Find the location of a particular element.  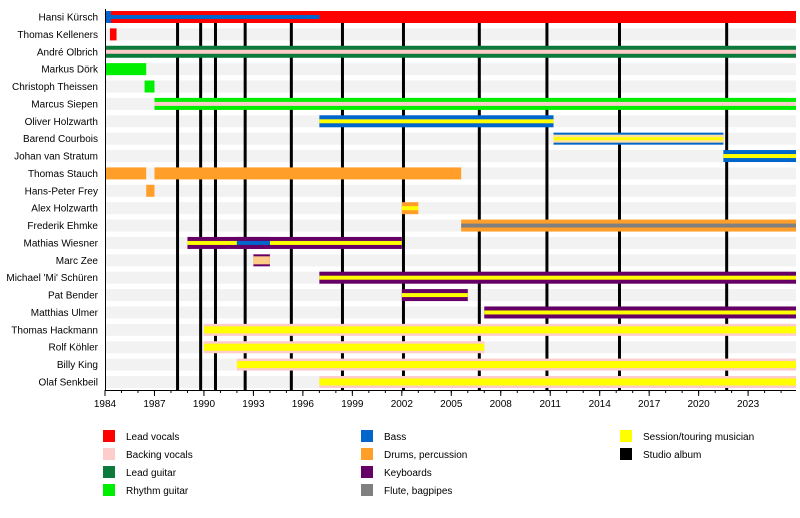

member-label: Pat Bender is located at coordinates (73, 296).